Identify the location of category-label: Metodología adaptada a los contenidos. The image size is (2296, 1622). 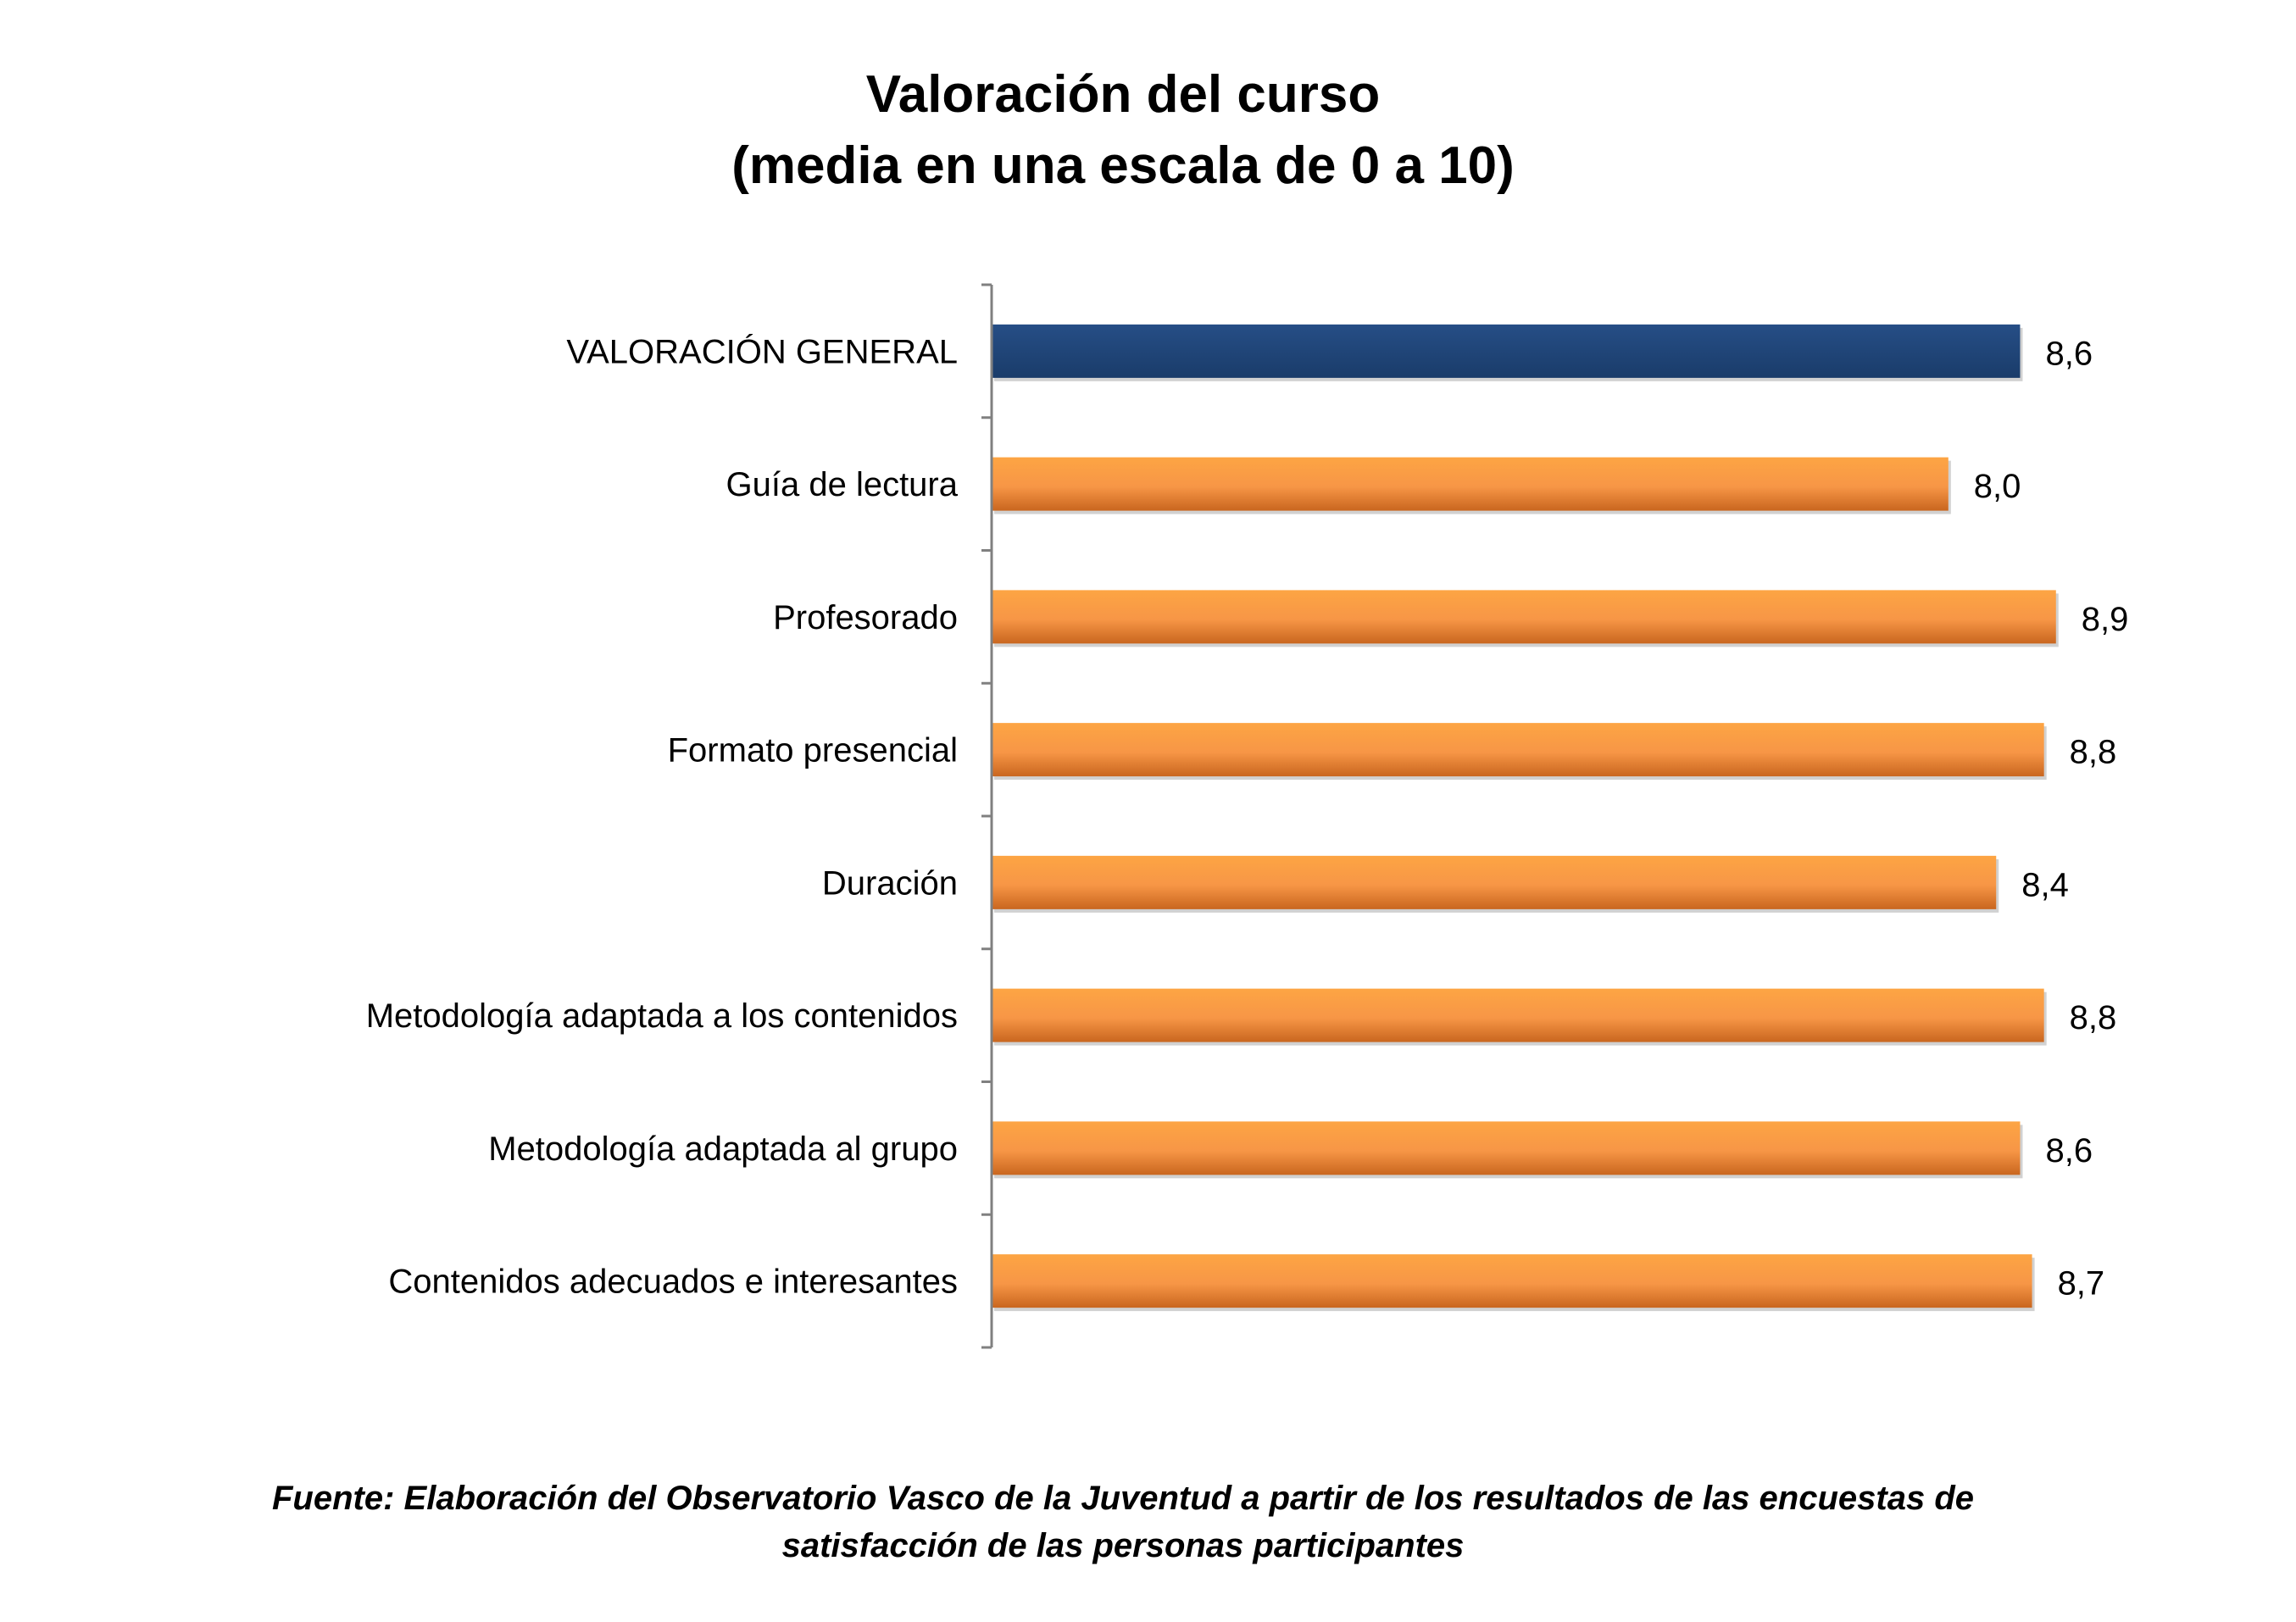
(662, 1016).